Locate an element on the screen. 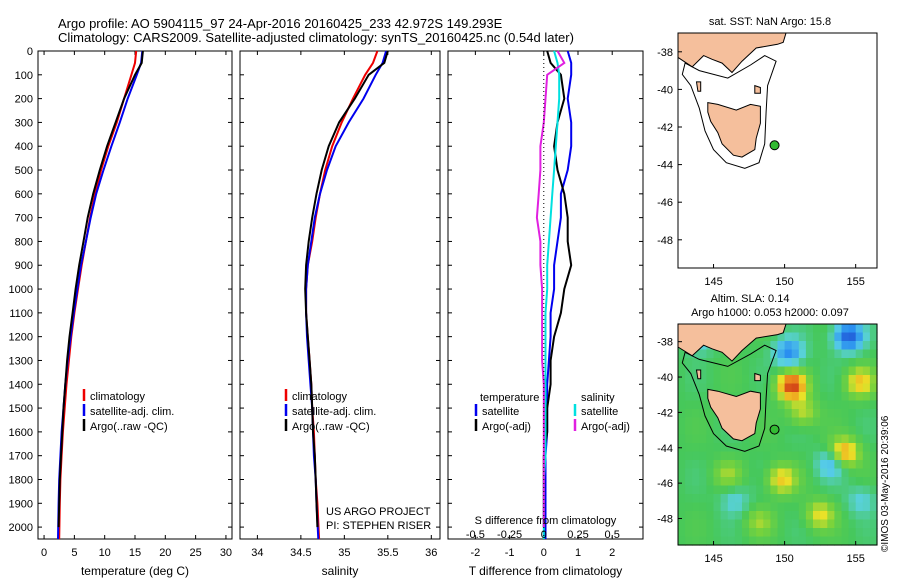 This screenshot has width=900, height=580. map-y-tick-label: -40 is located at coordinates (665, 378).